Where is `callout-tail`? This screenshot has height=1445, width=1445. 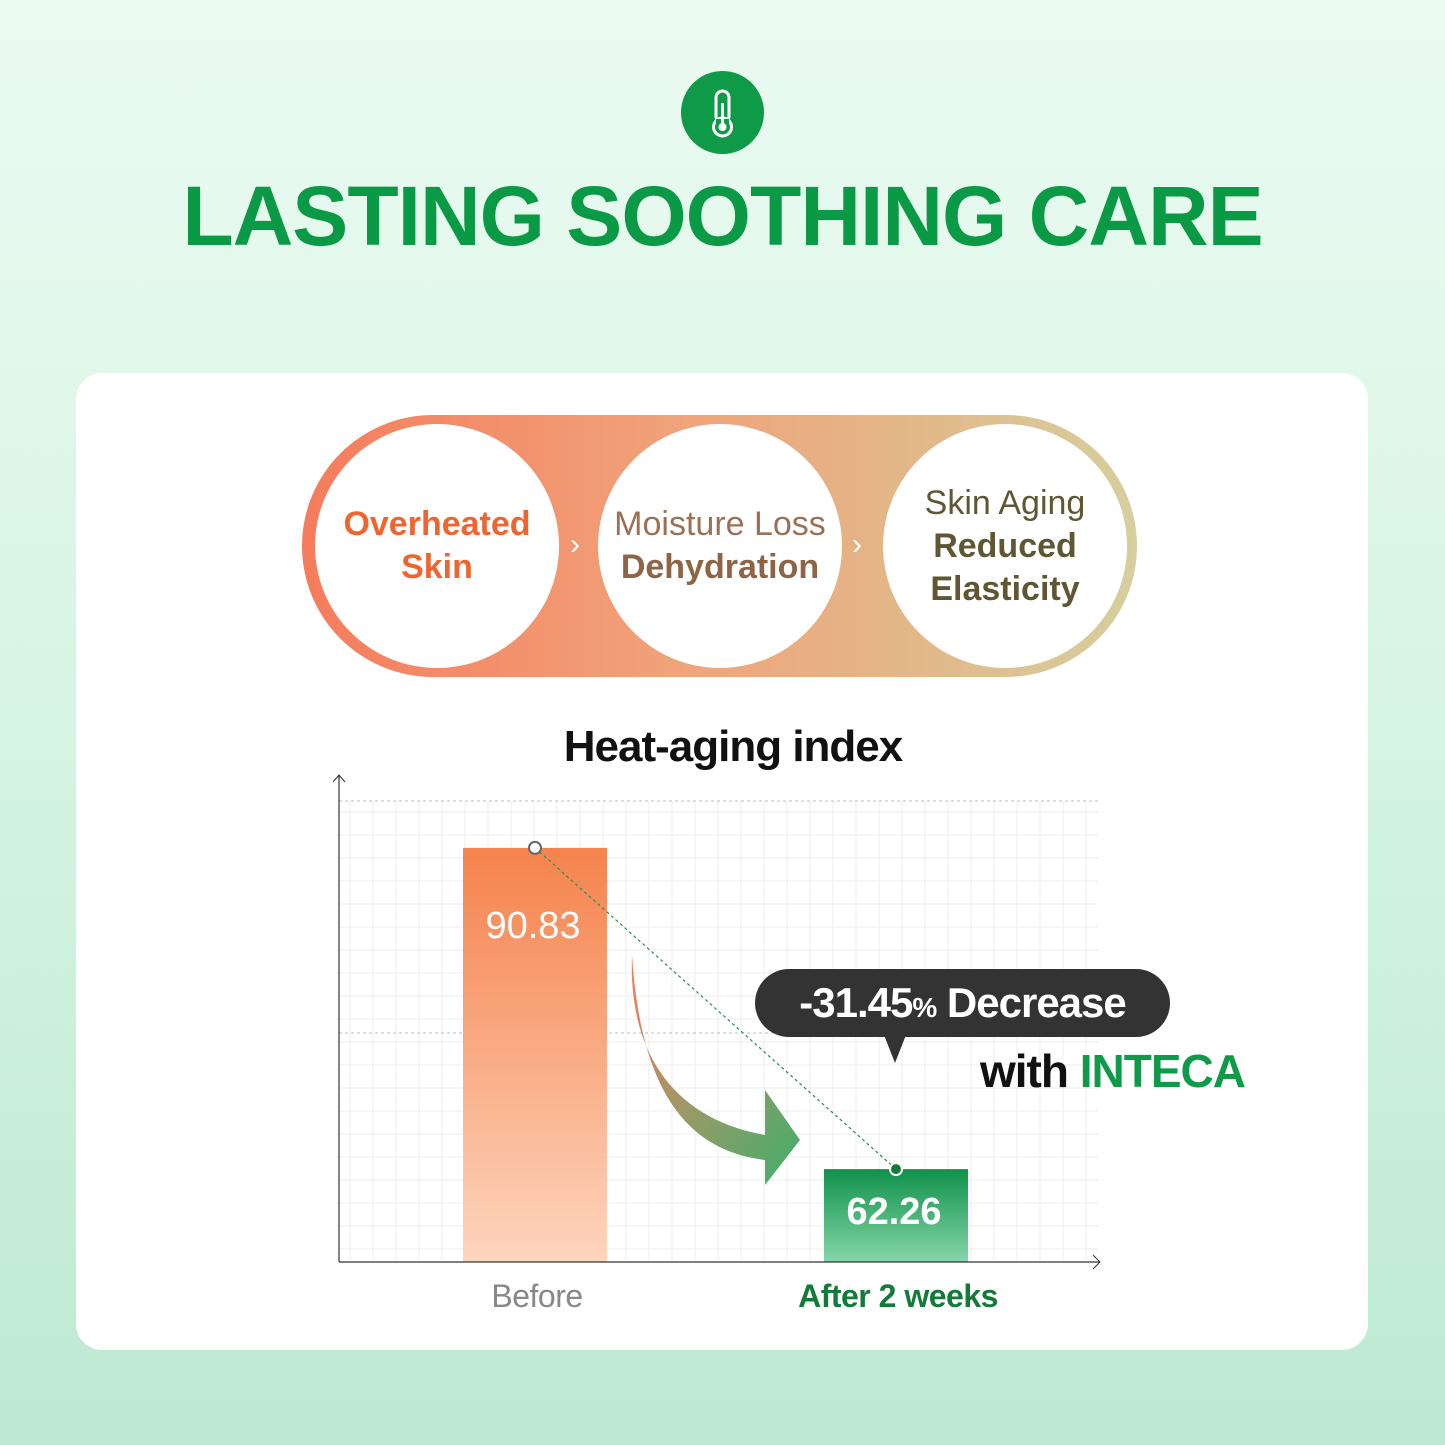 callout-tail is located at coordinates (895, 1049).